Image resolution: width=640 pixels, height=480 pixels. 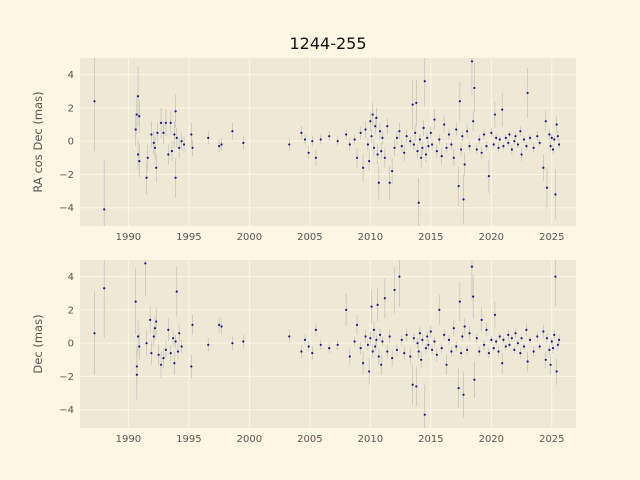 I want to click on ylabel-dec: Dec (mas), so click(x=38, y=343).